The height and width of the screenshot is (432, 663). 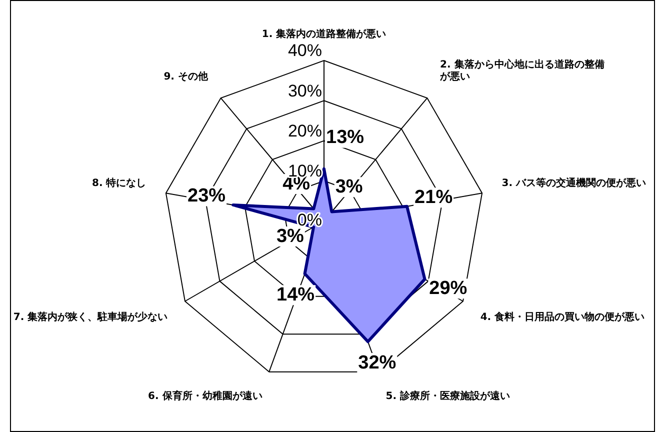 What do you see at coordinates (574, 183) in the screenshot?
I see `spoke-label: 3. バス等の交通機関の便が悪い` at bounding box center [574, 183].